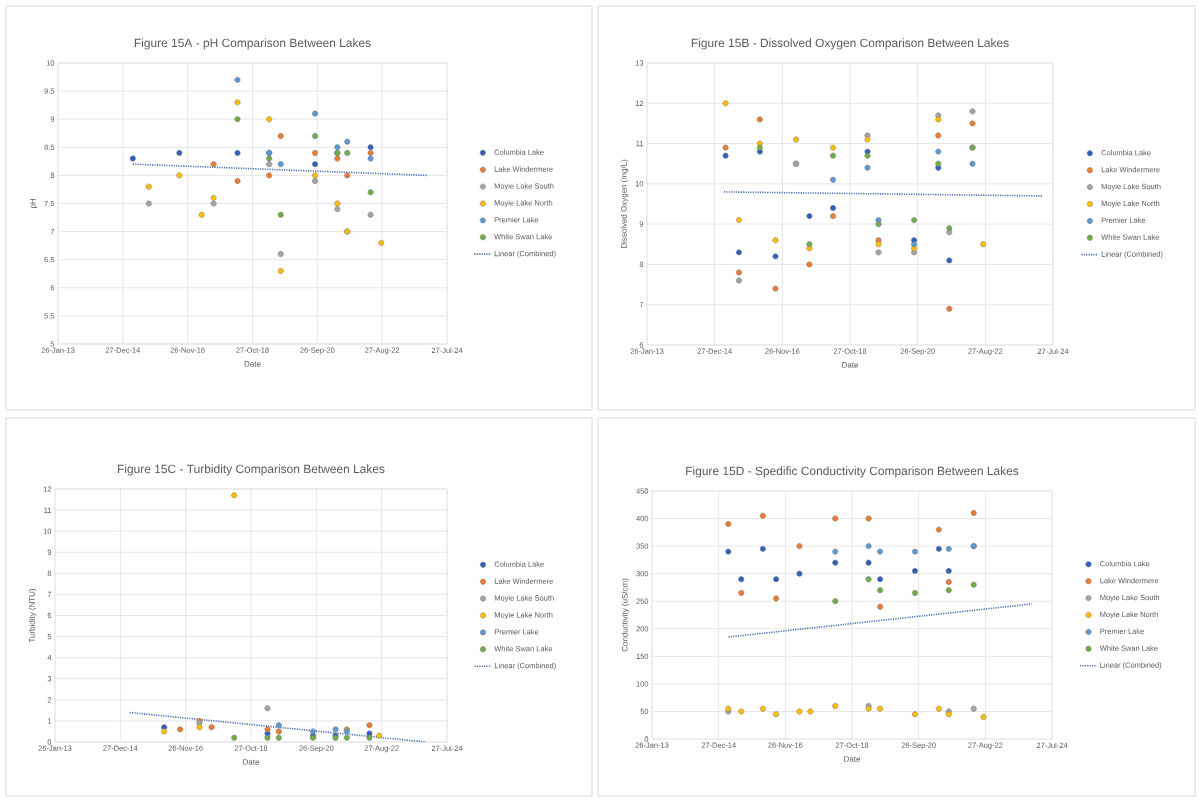 This screenshot has width=1199, height=800. I want to click on chart-title: Figure 15A - pH Comparison Between Lakes, so click(252, 44).